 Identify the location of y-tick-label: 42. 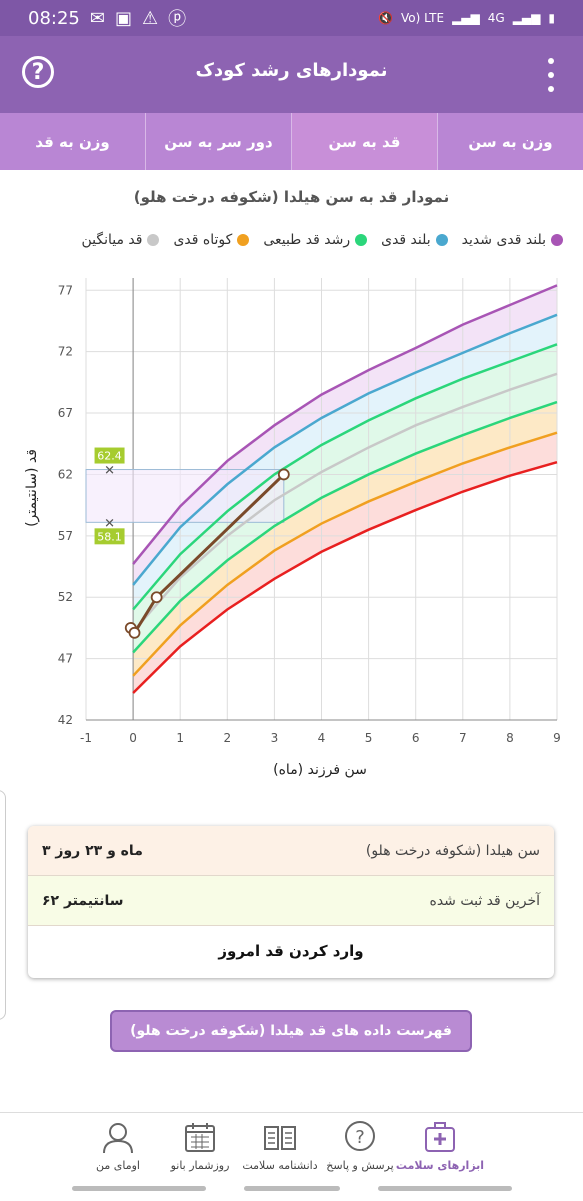
(65, 720).